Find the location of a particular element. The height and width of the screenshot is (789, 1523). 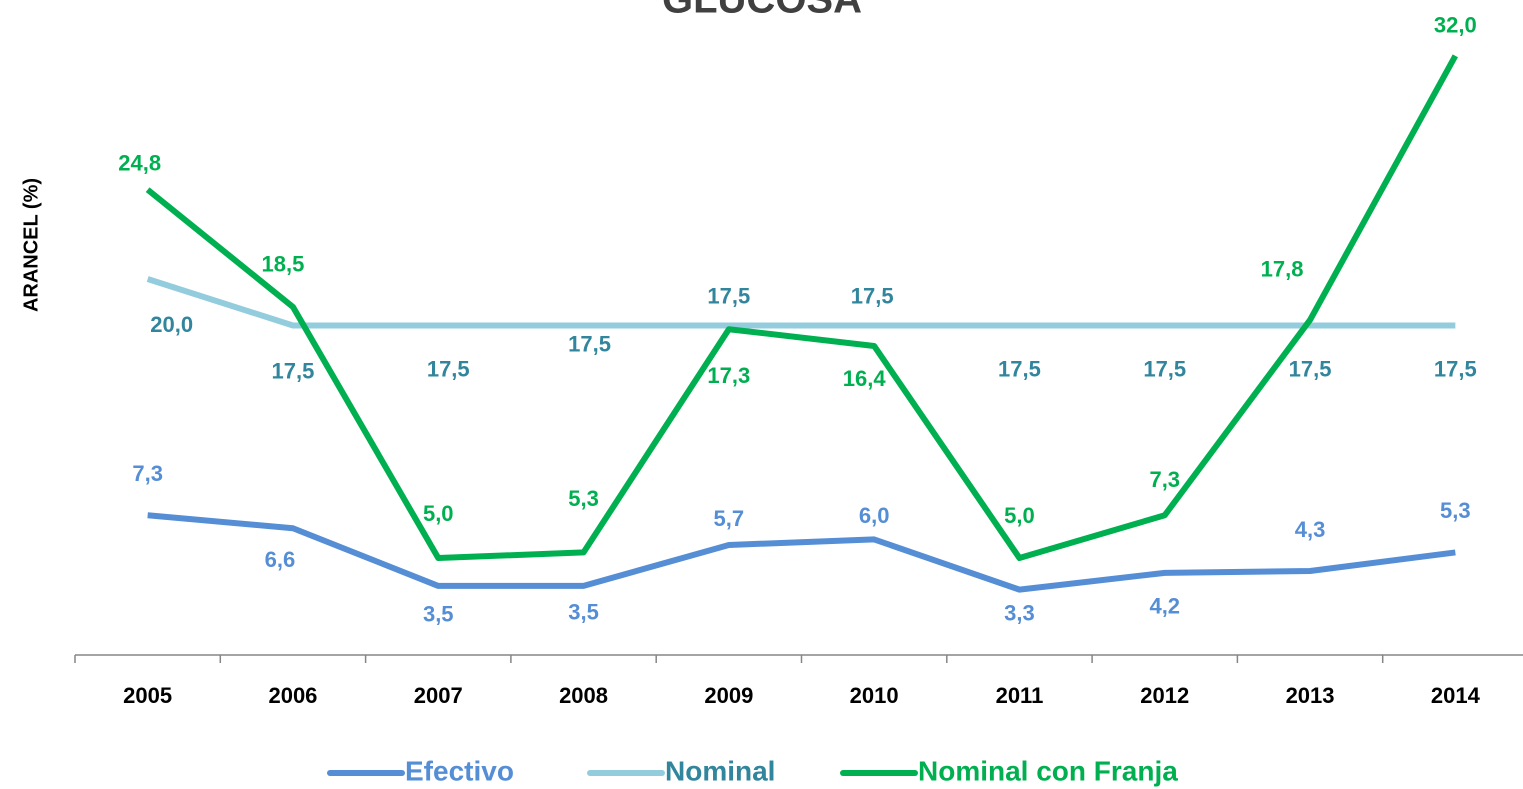

data-label: 16,4 is located at coordinates (865, 378).